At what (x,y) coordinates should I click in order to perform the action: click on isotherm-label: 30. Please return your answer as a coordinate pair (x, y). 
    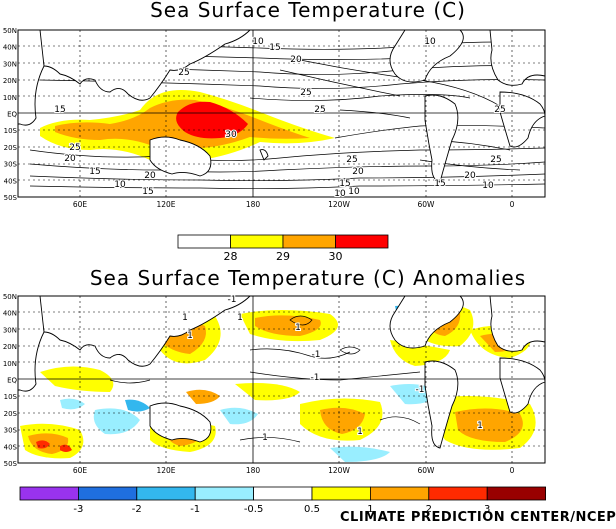
    Looking at the image, I should click on (231, 135).